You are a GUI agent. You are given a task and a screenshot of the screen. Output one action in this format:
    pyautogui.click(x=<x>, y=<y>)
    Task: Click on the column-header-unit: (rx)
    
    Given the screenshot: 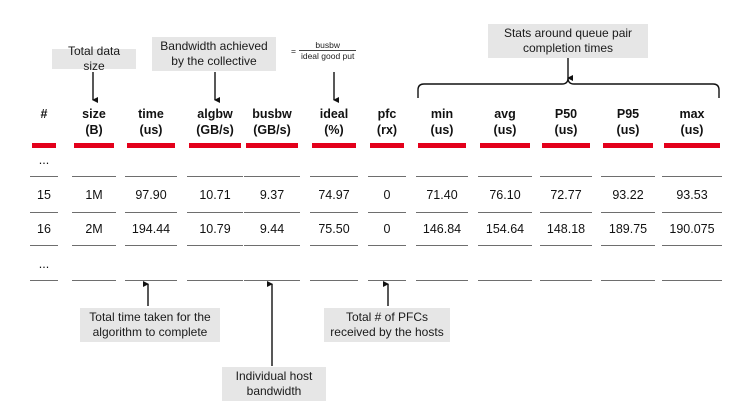 What is the action you would take?
    pyautogui.click(x=387, y=130)
    